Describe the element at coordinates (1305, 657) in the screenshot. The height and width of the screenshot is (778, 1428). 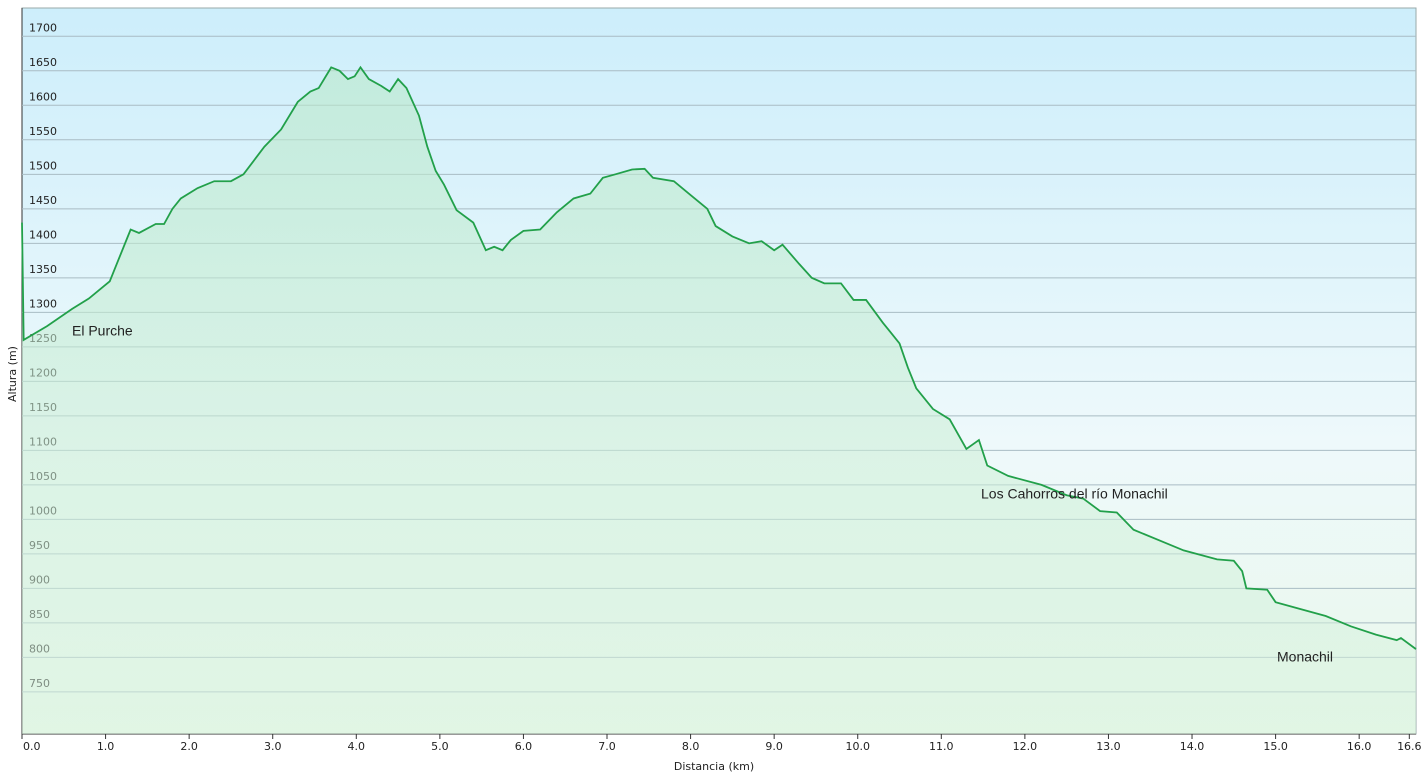
I see `annotation: Monachil` at that location.